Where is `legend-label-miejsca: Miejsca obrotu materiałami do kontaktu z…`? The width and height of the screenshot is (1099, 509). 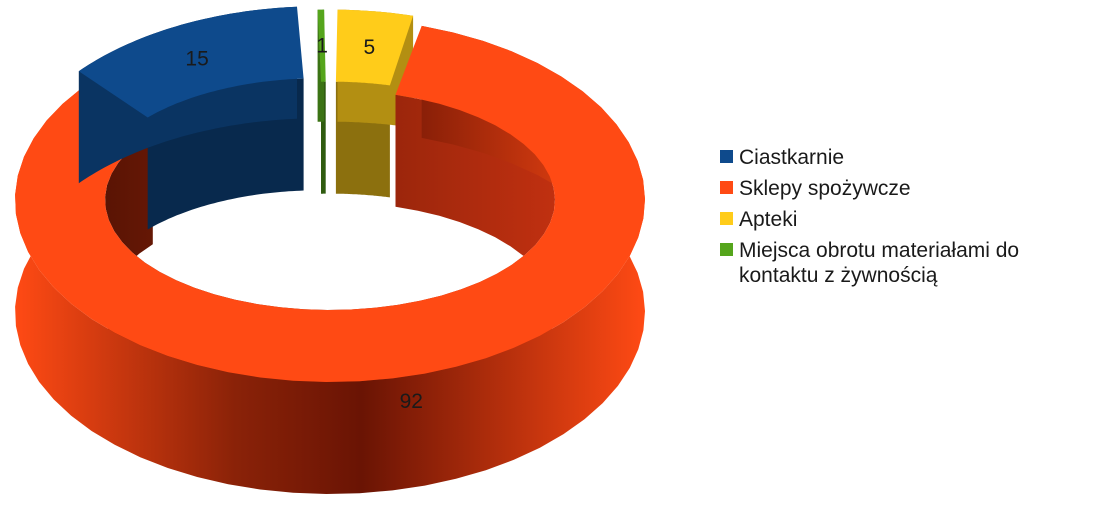 legend-label-miejsca: Miejsca obrotu materiałami do kontaktu z… is located at coordinates (879, 263).